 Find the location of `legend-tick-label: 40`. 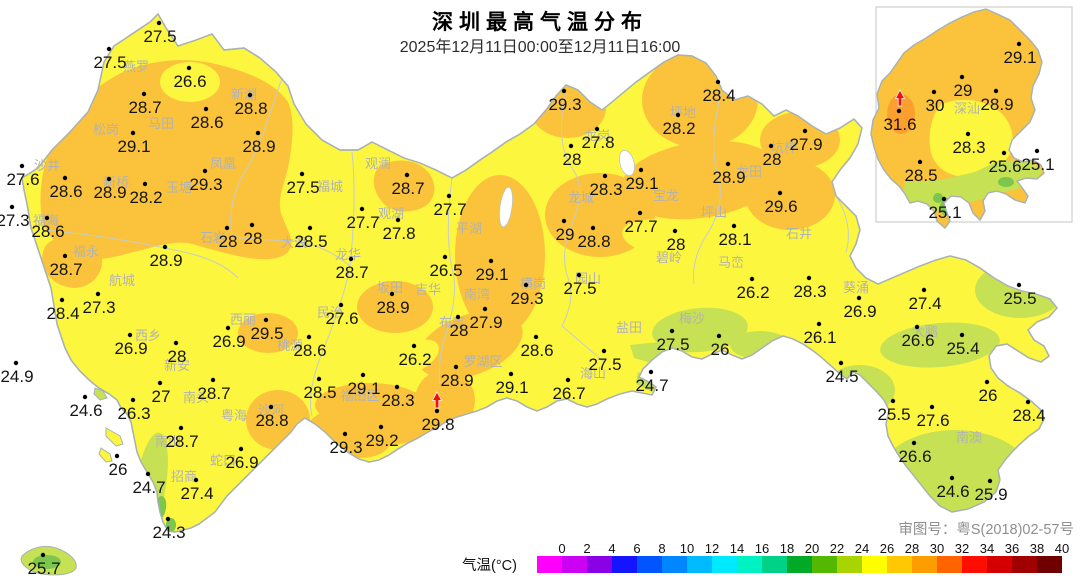

legend-tick-label: 40 is located at coordinates (1062, 548).